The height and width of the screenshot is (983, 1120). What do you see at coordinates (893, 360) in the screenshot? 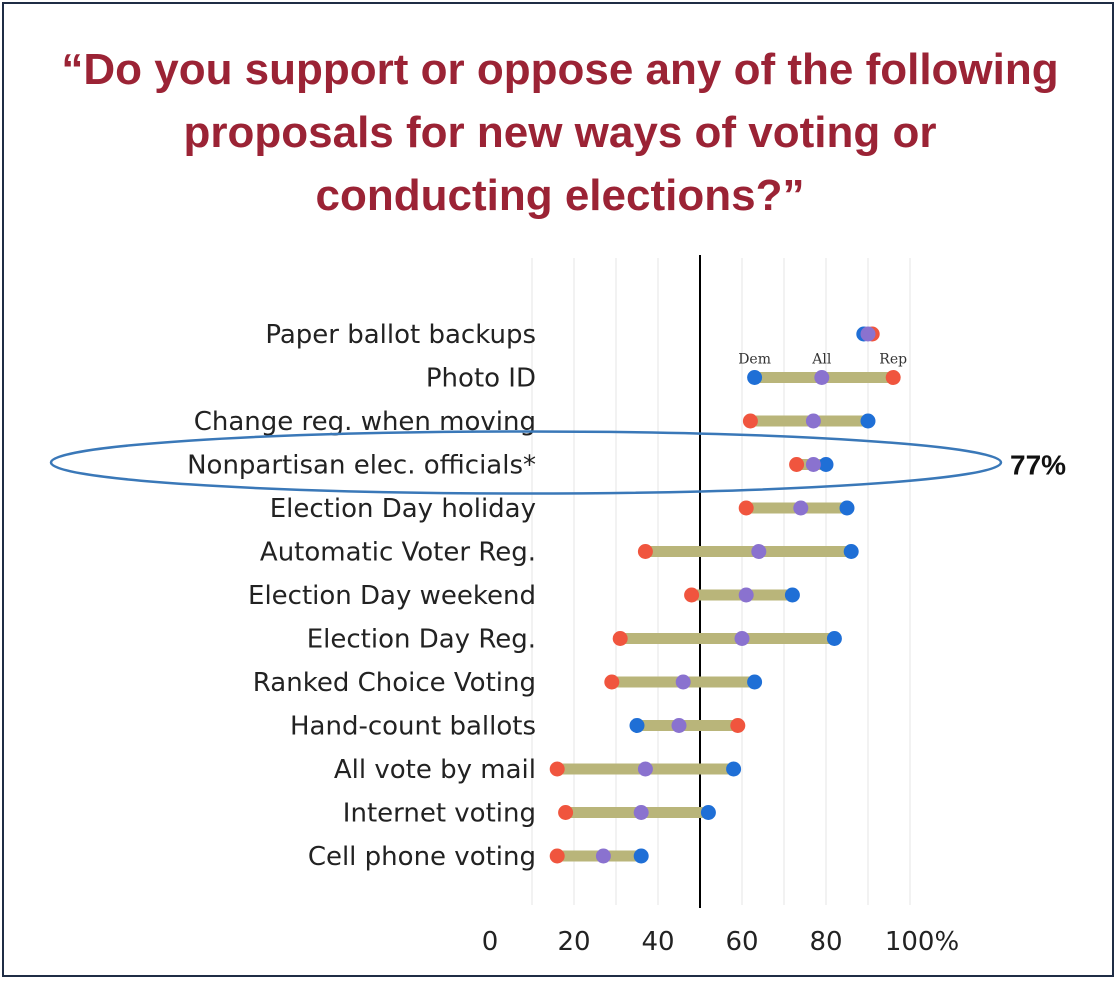
I see `legend-label-rep: Rep` at bounding box center [893, 360].